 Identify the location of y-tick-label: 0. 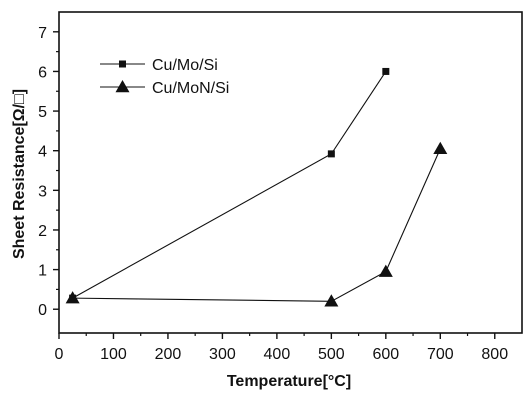
(42, 310).